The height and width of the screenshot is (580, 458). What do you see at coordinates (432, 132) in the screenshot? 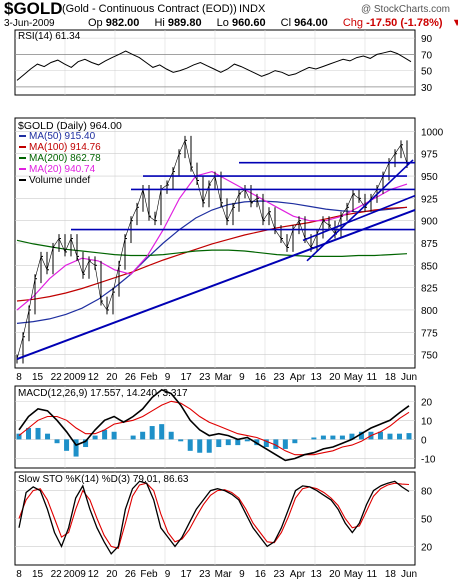
I see `price-tick-1000: 1000` at bounding box center [432, 132].